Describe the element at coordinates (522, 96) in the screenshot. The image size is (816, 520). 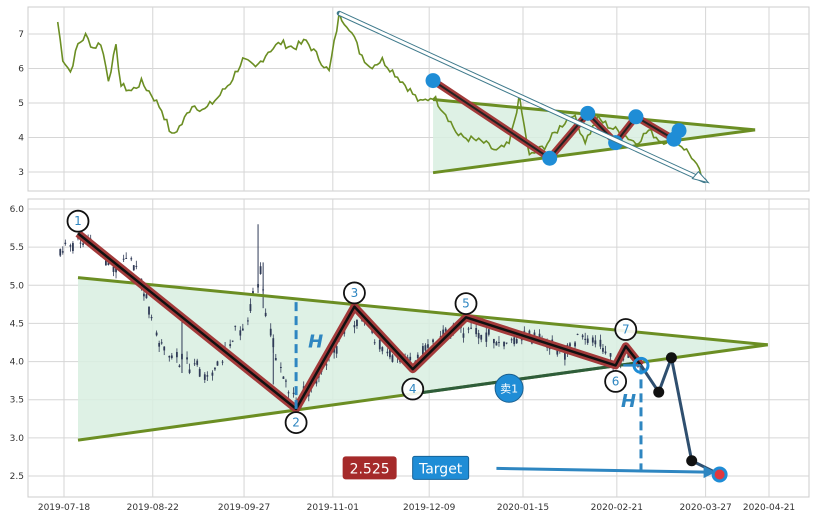
I see `top-trend-arrow` at that location.